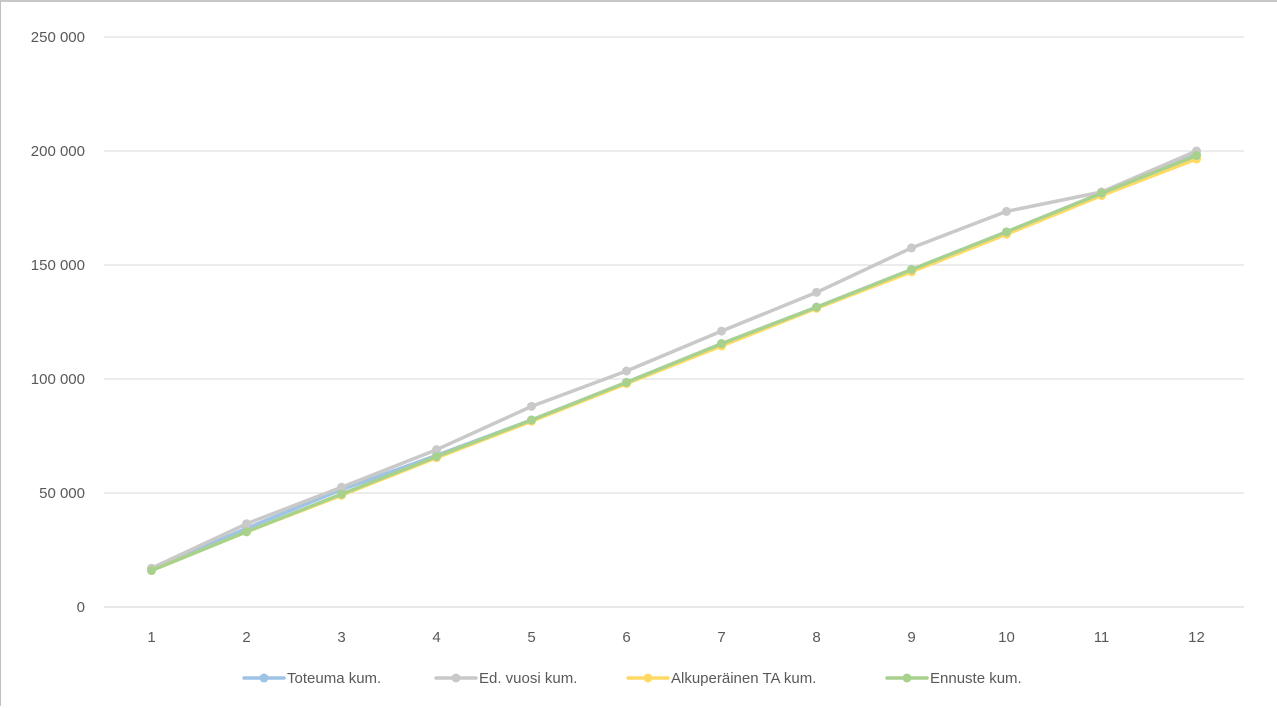 The width and height of the screenshot is (1277, 708). I want to click on x-tick-label: 10, so click(1006, 637).